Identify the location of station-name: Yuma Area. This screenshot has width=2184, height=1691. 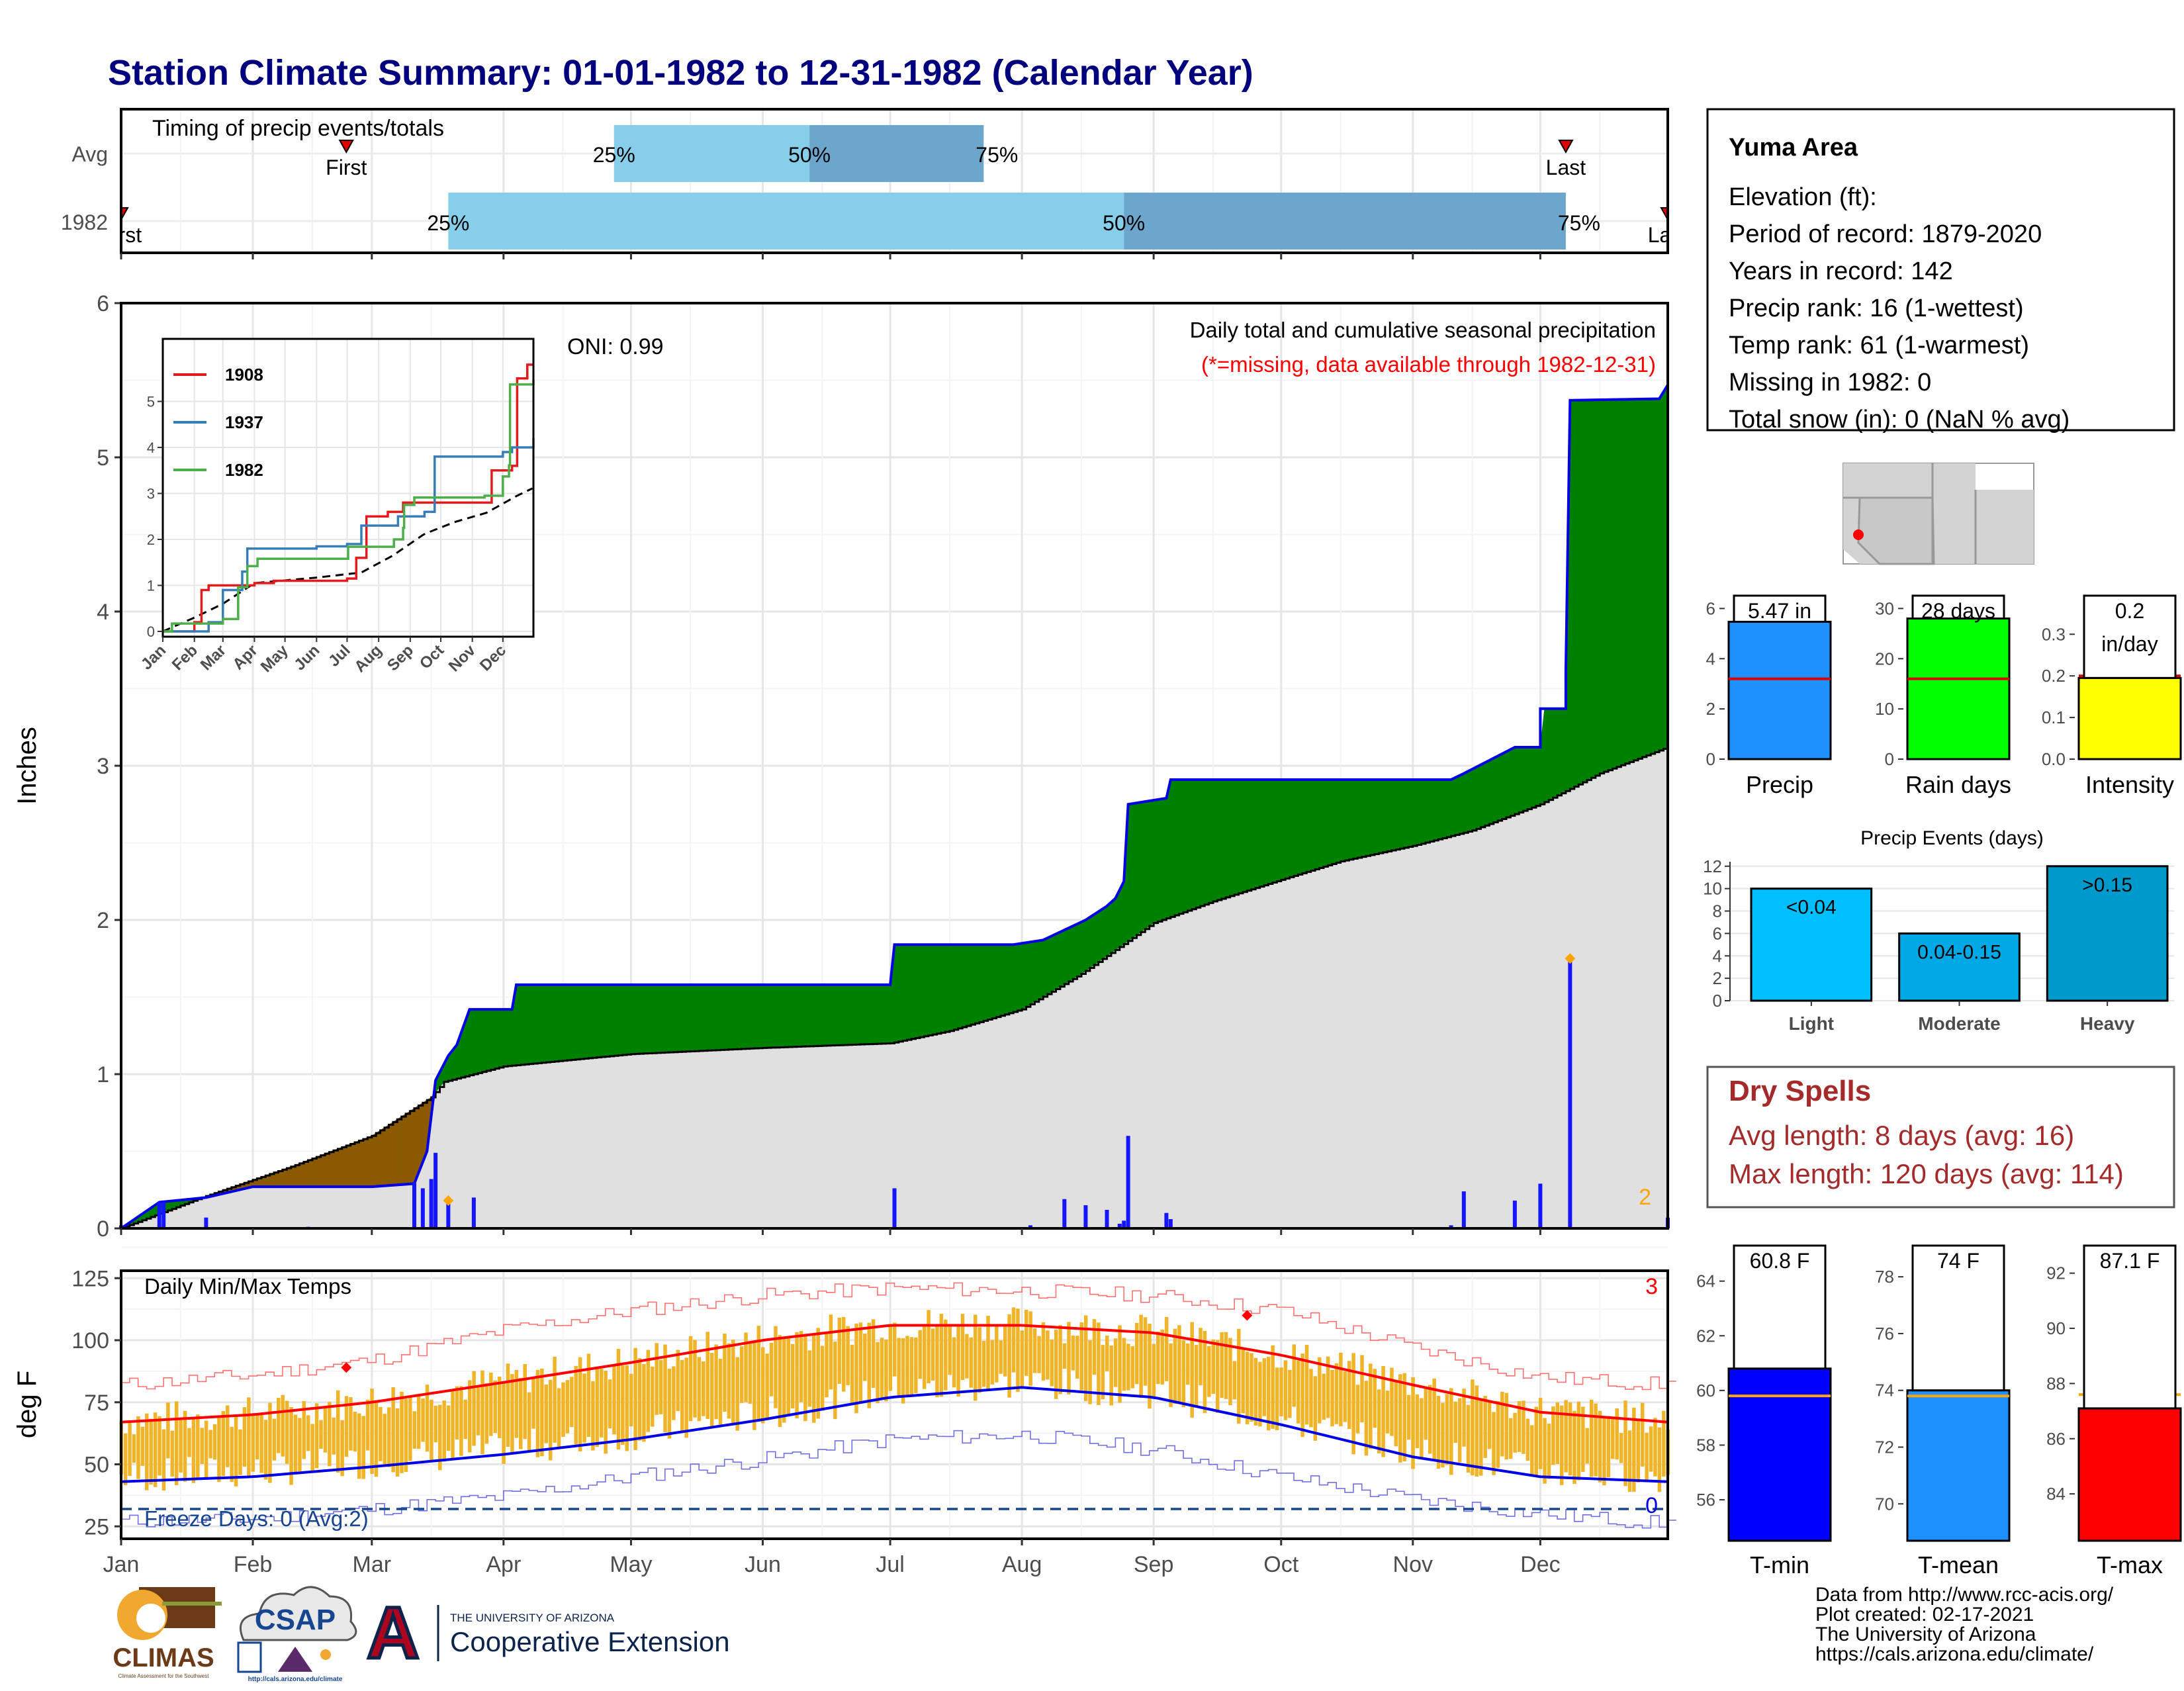
(1794, 147).